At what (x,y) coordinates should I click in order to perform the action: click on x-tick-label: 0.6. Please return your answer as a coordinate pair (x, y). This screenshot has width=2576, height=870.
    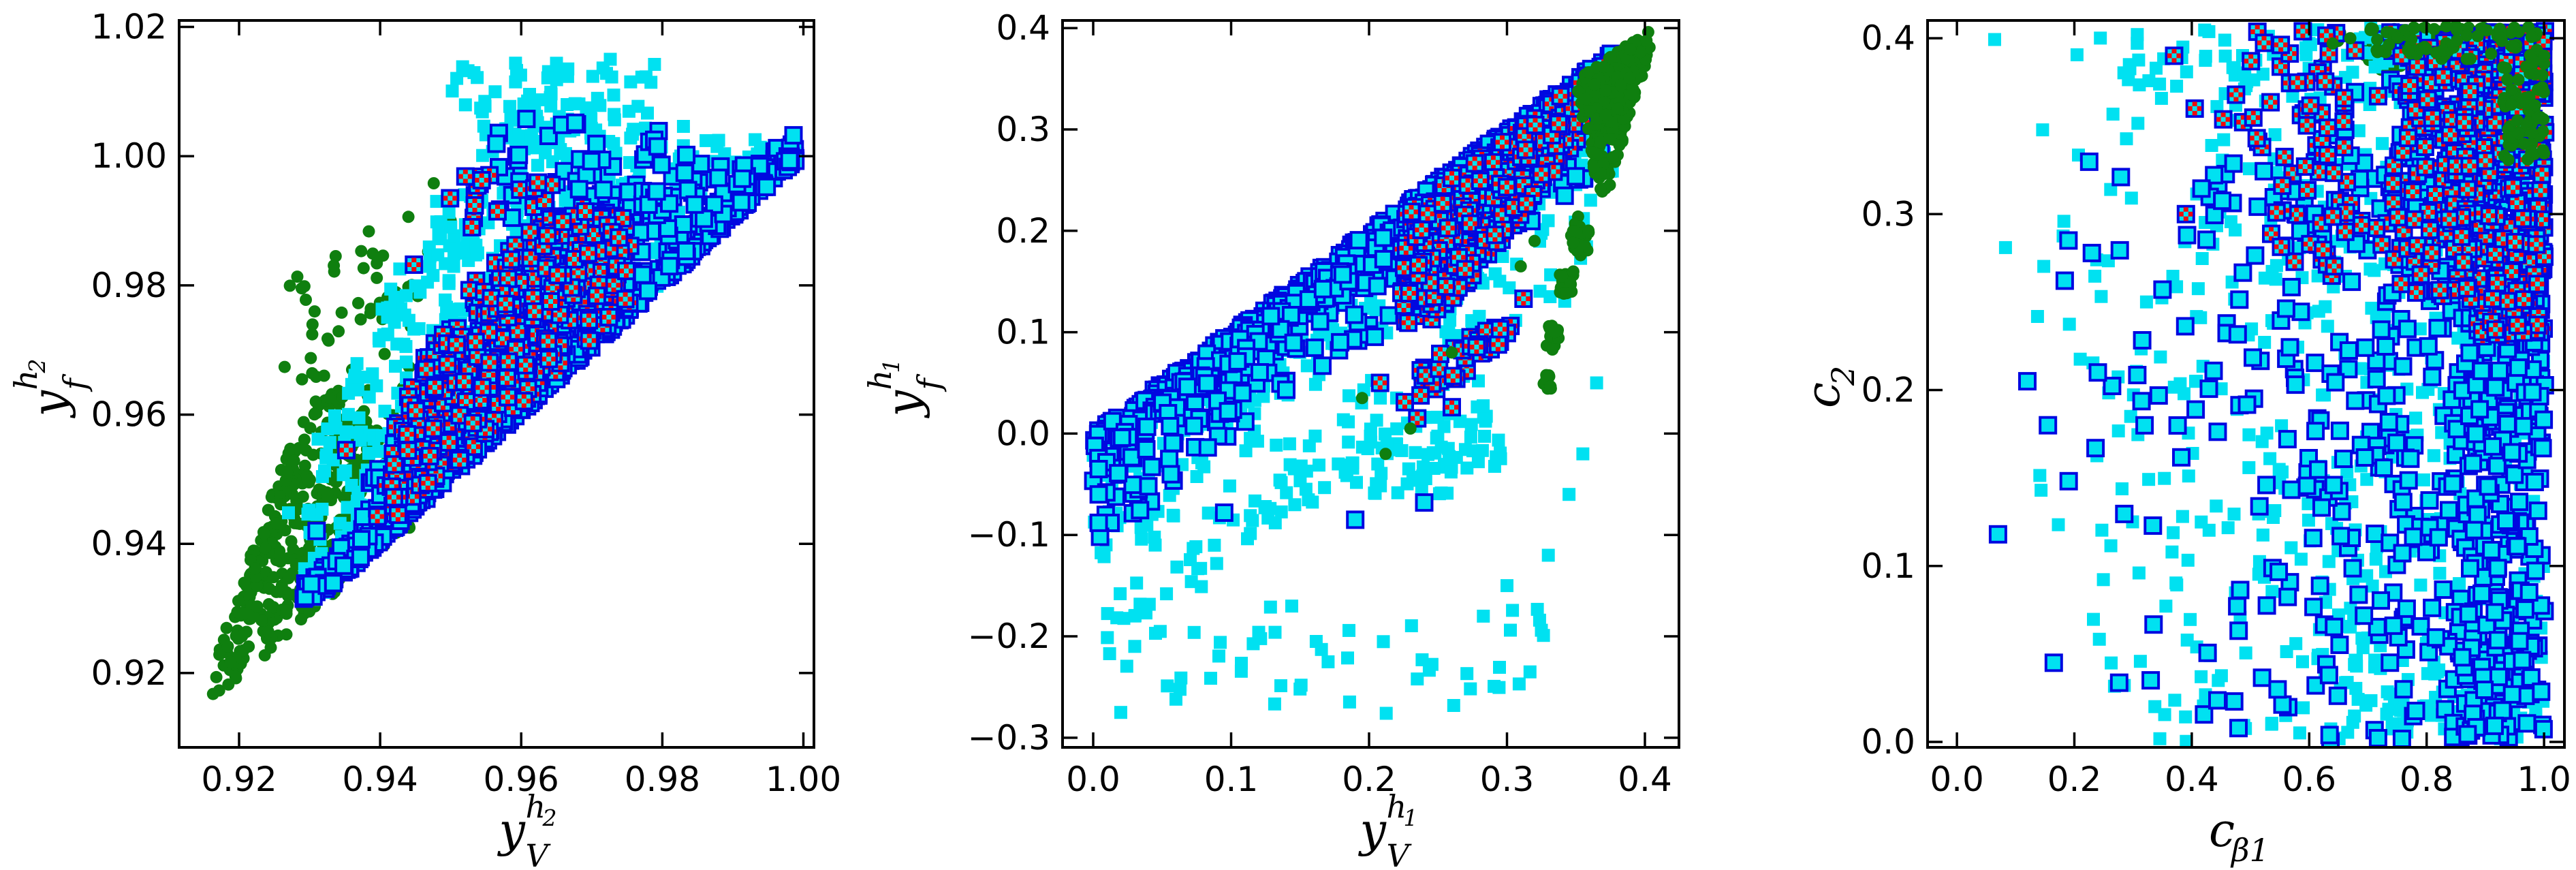
    Looking at the image, I should click on (2309, 779).